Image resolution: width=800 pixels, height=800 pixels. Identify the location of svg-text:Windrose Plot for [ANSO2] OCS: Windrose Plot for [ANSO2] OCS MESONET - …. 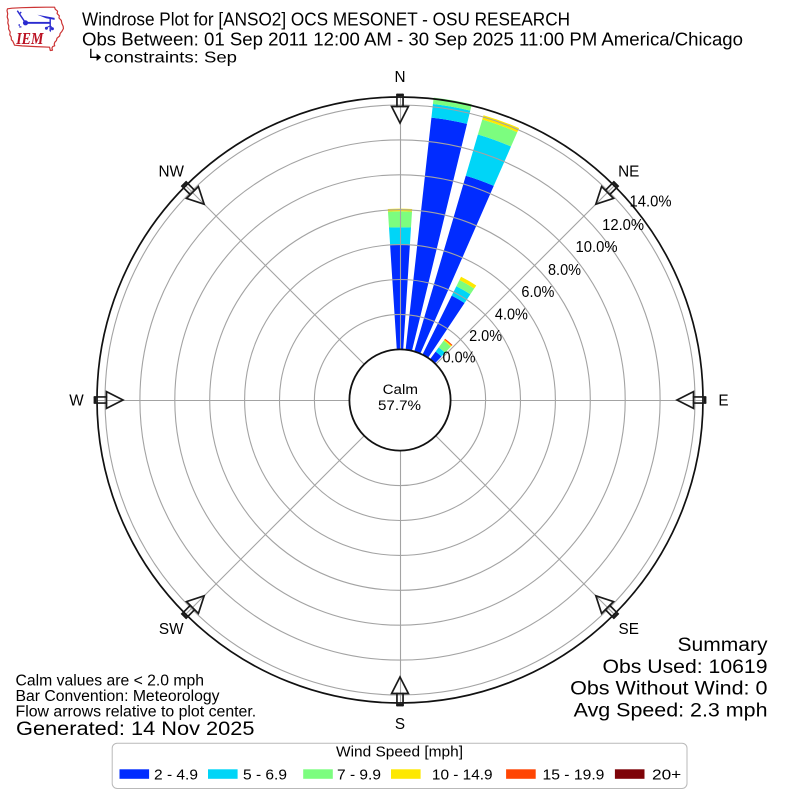
(326, 20).